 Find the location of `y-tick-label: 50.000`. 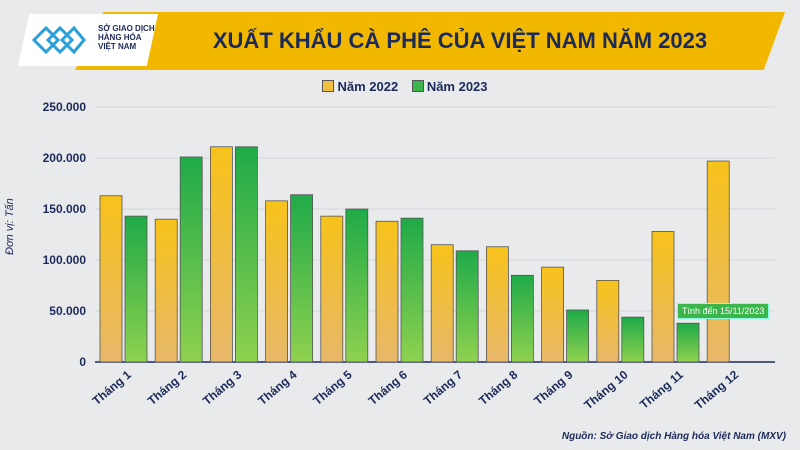

y-tick-label: 50.000 is located at coordinates (67, 311).